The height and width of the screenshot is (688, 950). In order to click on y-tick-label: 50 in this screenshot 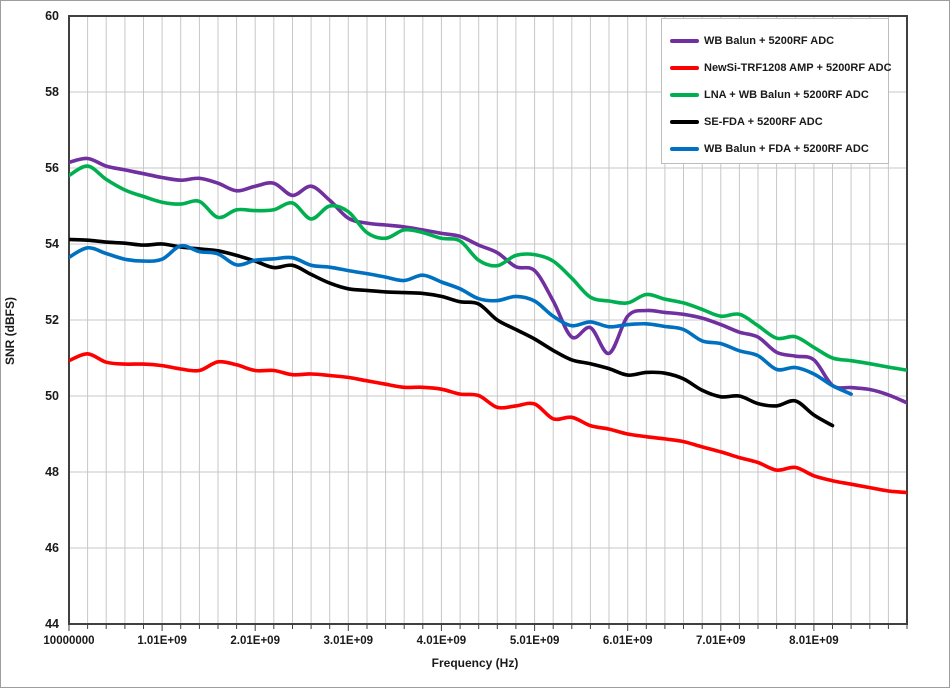, I will do `click(52, 396)`.